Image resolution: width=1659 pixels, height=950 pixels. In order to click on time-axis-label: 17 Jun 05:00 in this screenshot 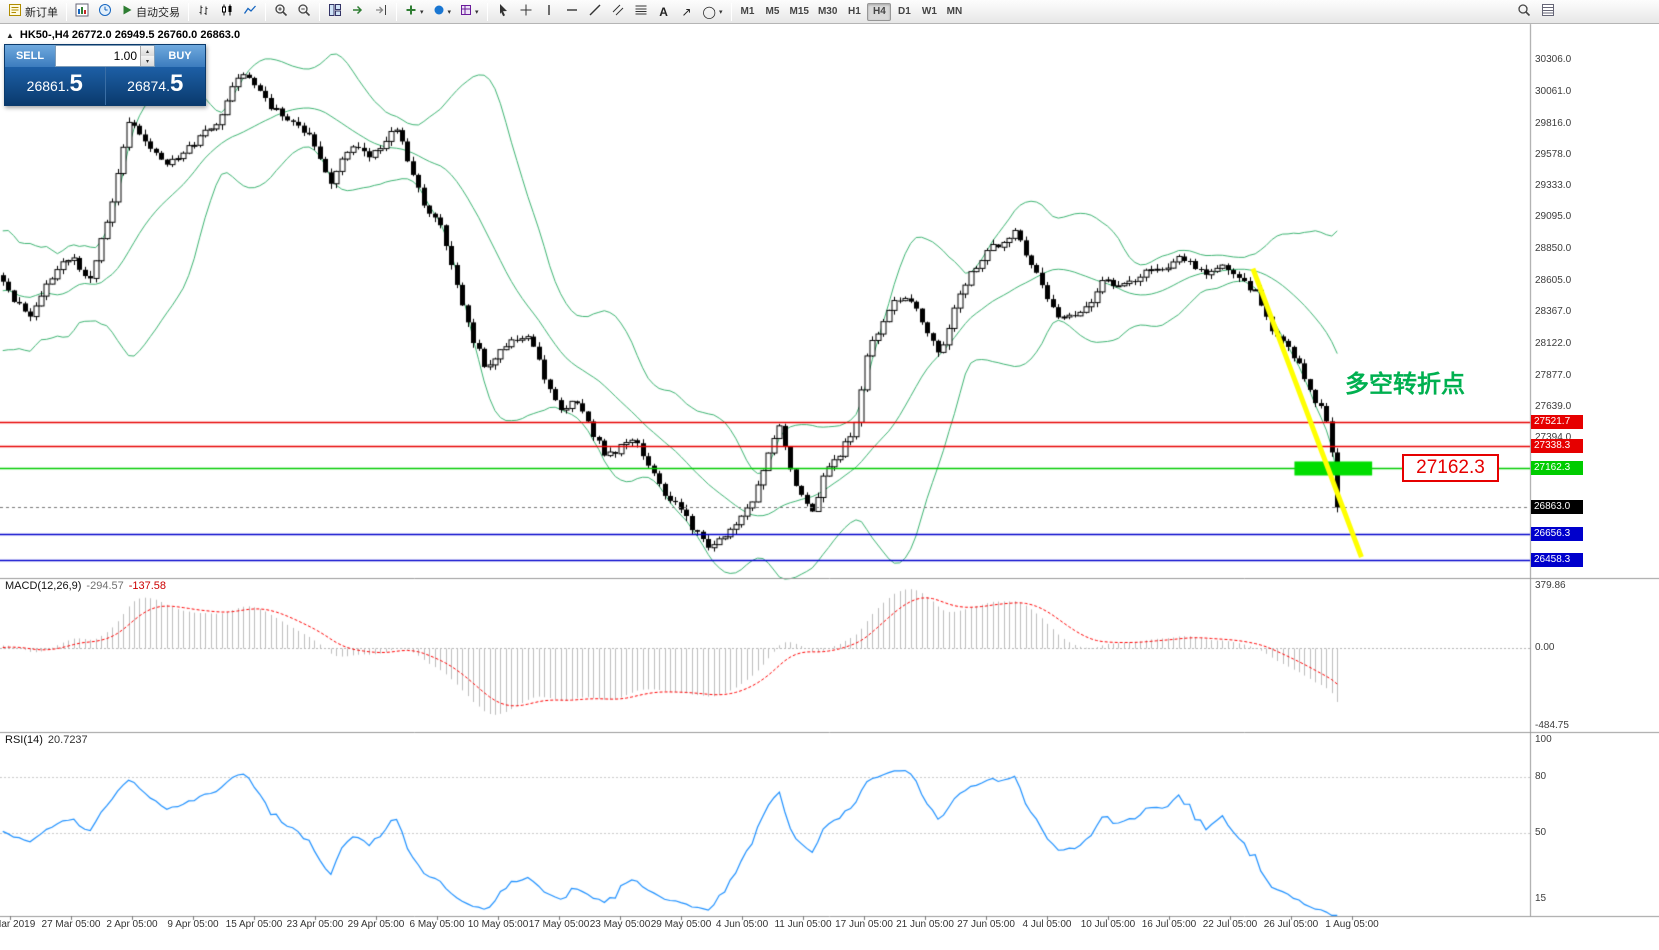, I will do `click(864, 924)`.